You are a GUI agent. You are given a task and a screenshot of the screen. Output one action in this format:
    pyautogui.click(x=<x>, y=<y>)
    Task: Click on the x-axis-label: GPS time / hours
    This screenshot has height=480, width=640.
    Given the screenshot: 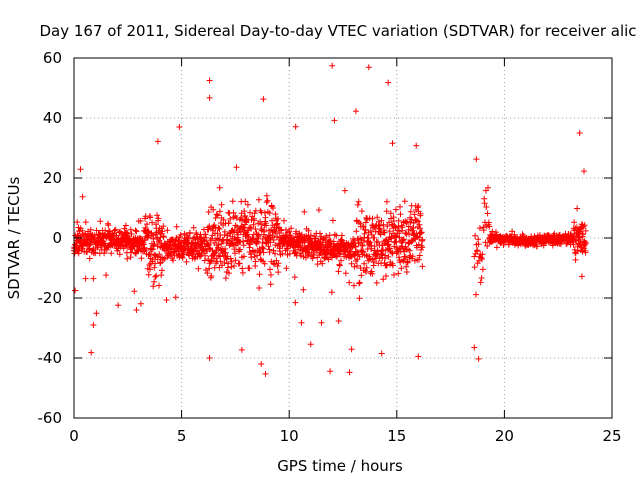 What is the action you would take?
    pyautogui.click(x=340, y=466)
    